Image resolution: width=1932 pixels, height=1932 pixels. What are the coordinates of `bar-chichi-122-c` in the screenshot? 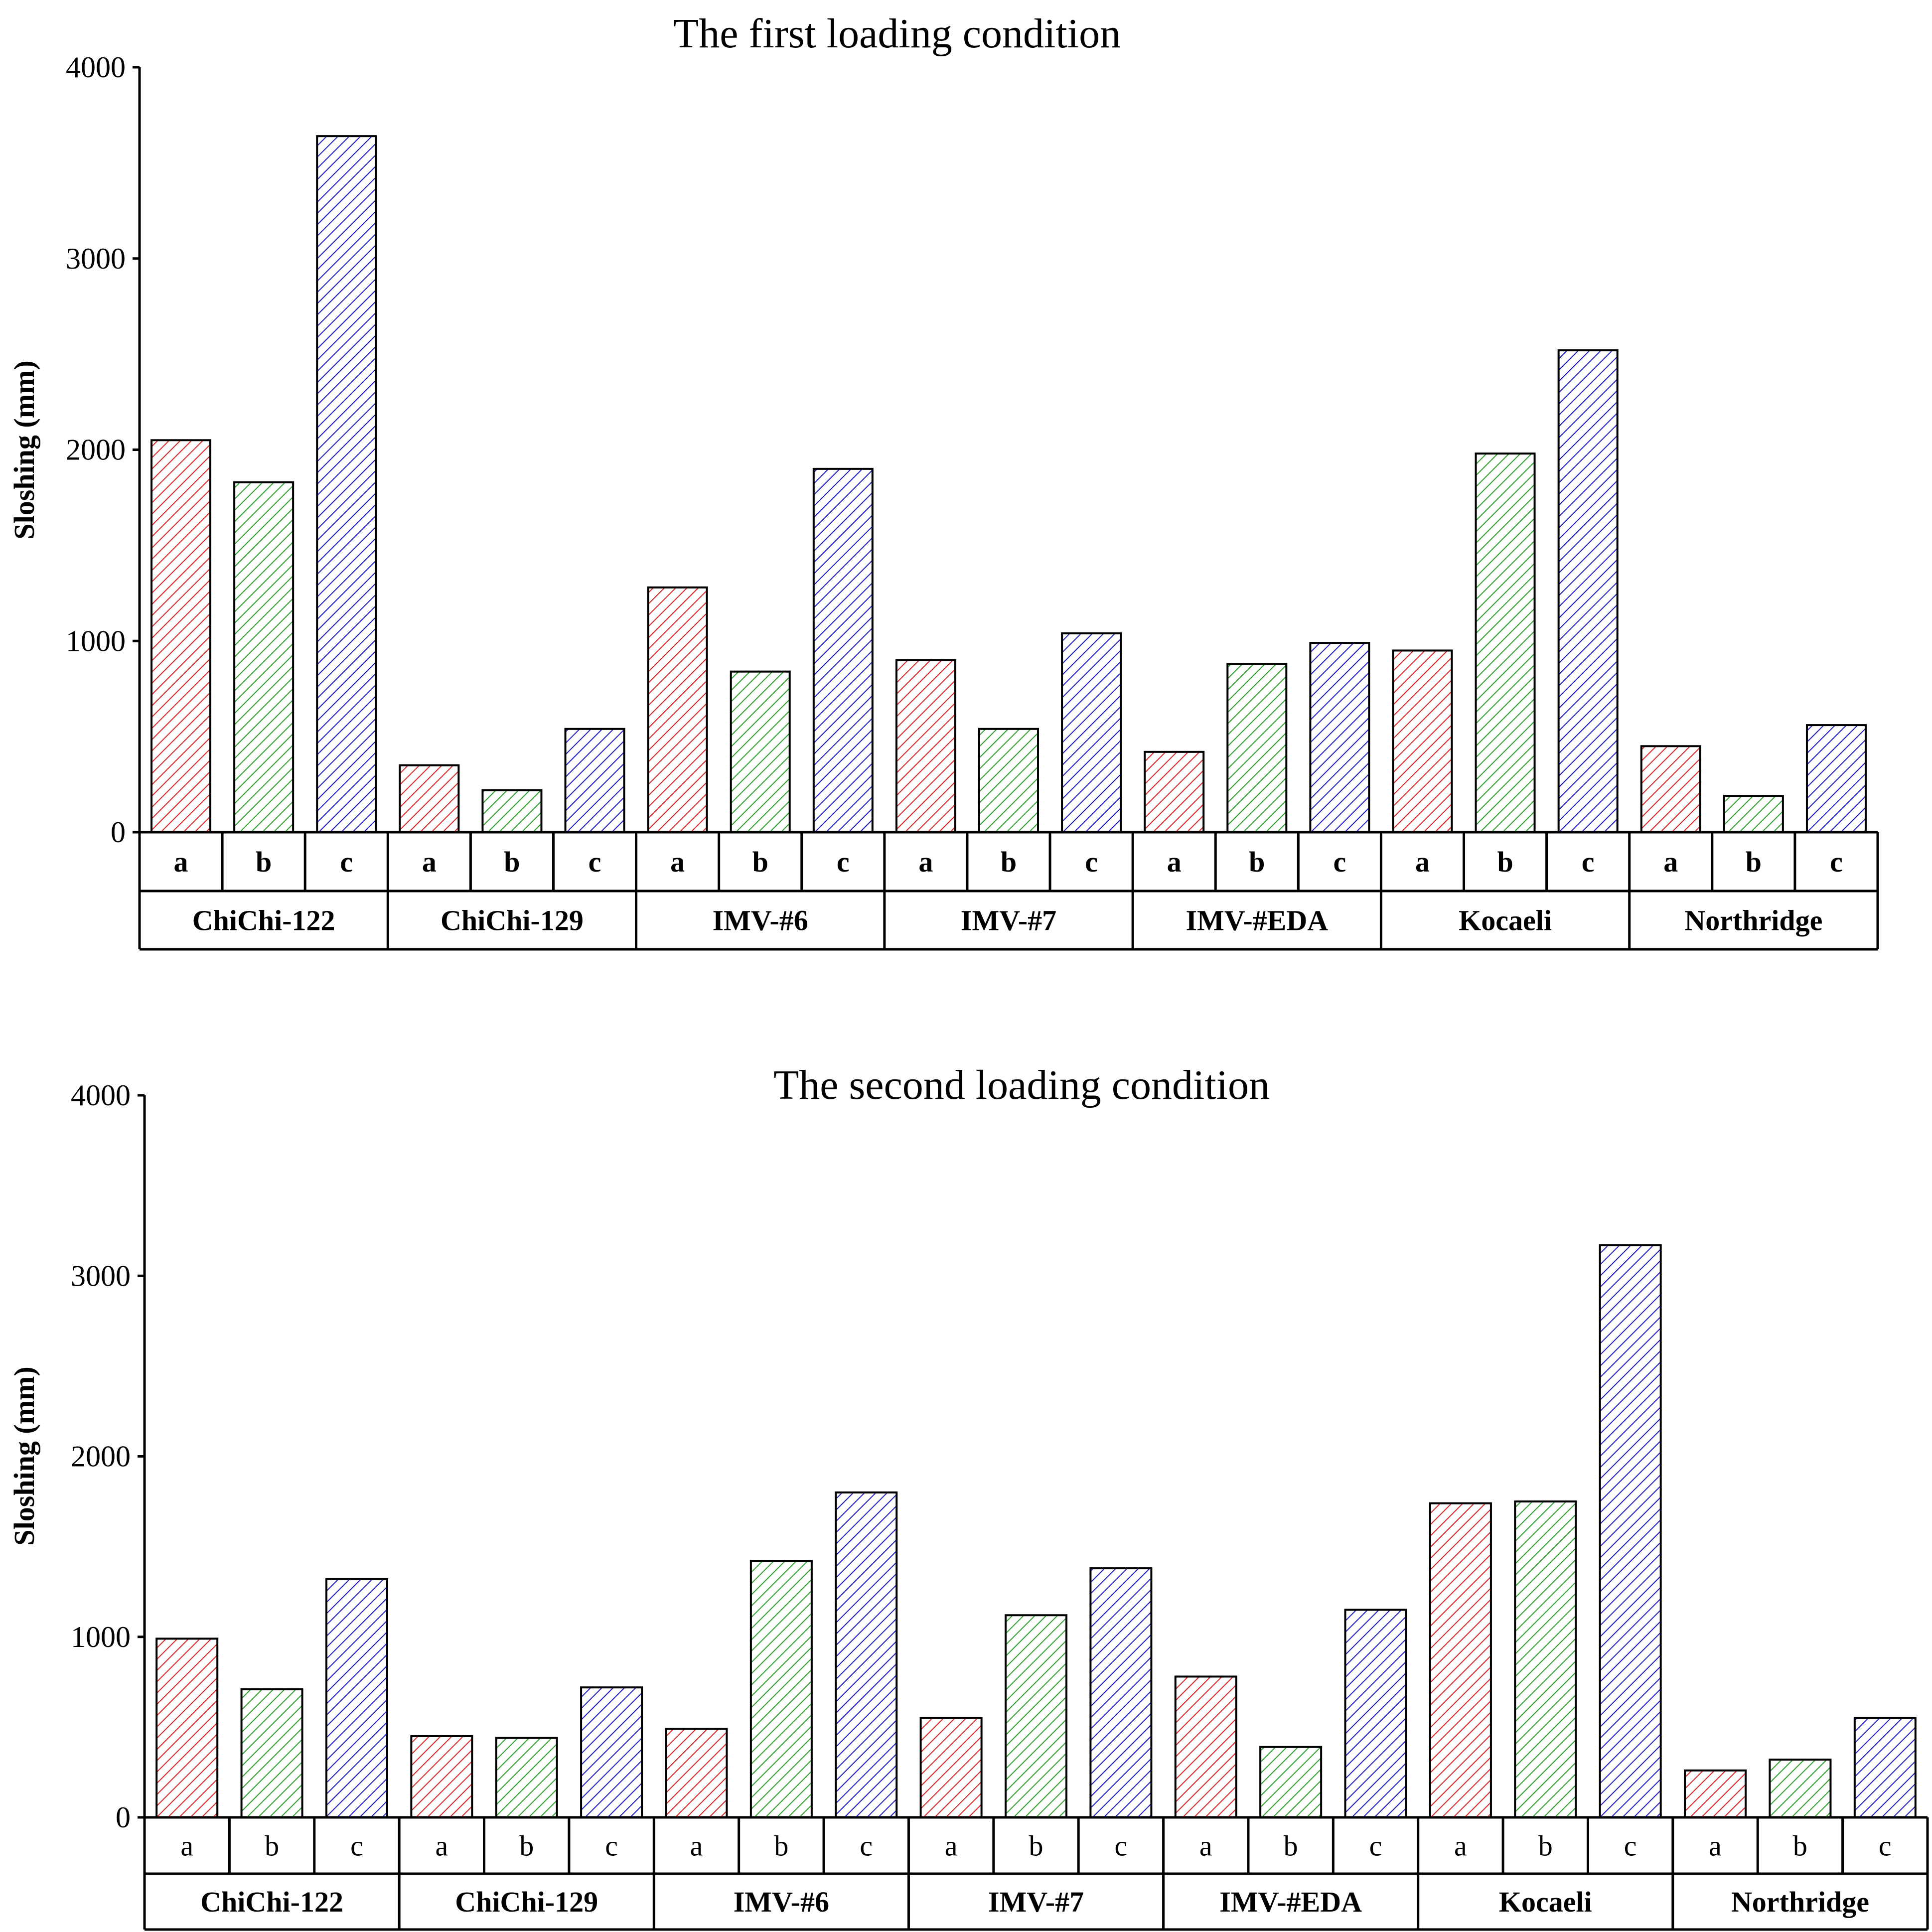 It's located at (347, 484).